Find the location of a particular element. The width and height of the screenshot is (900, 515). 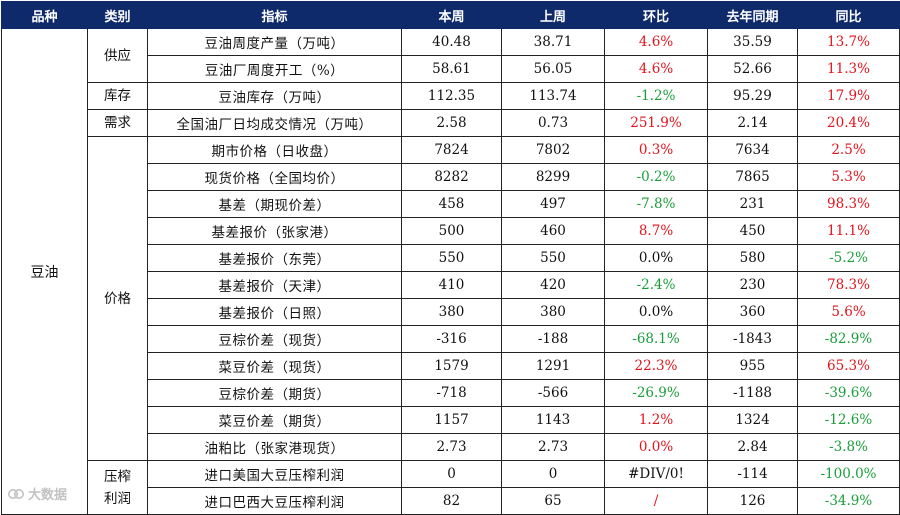

header-this-week: 本周 is located at coordinates (451, 15).